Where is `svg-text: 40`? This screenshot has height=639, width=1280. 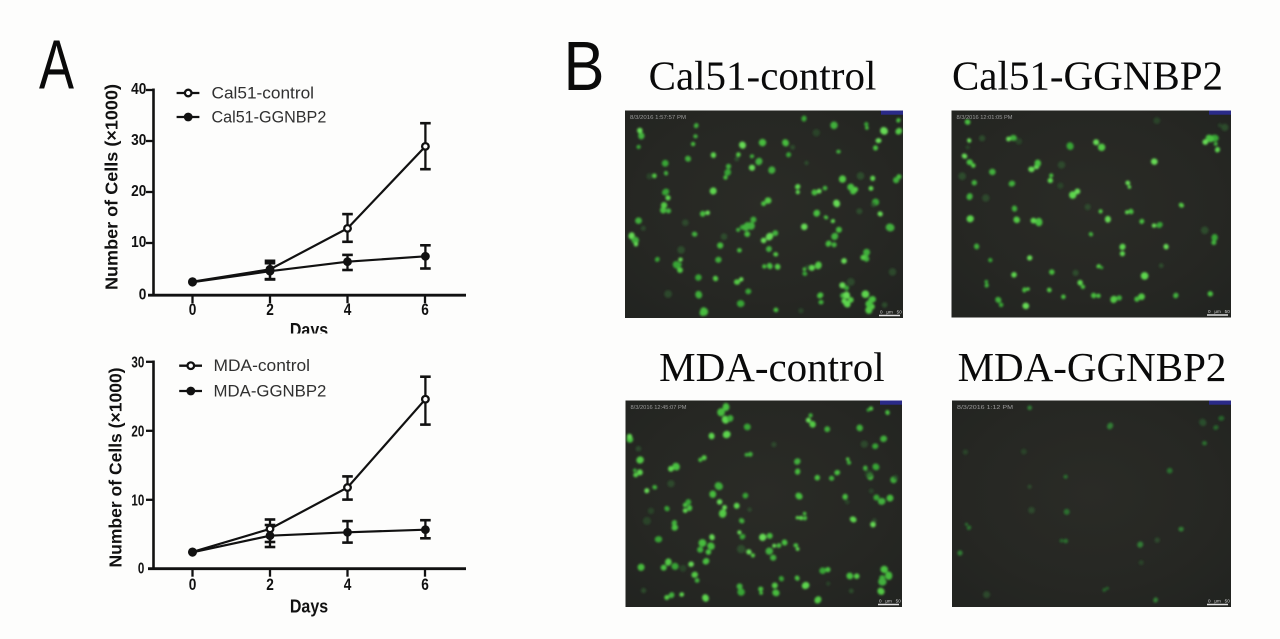 svg-text: 40 is located at coordinates (138, 89).